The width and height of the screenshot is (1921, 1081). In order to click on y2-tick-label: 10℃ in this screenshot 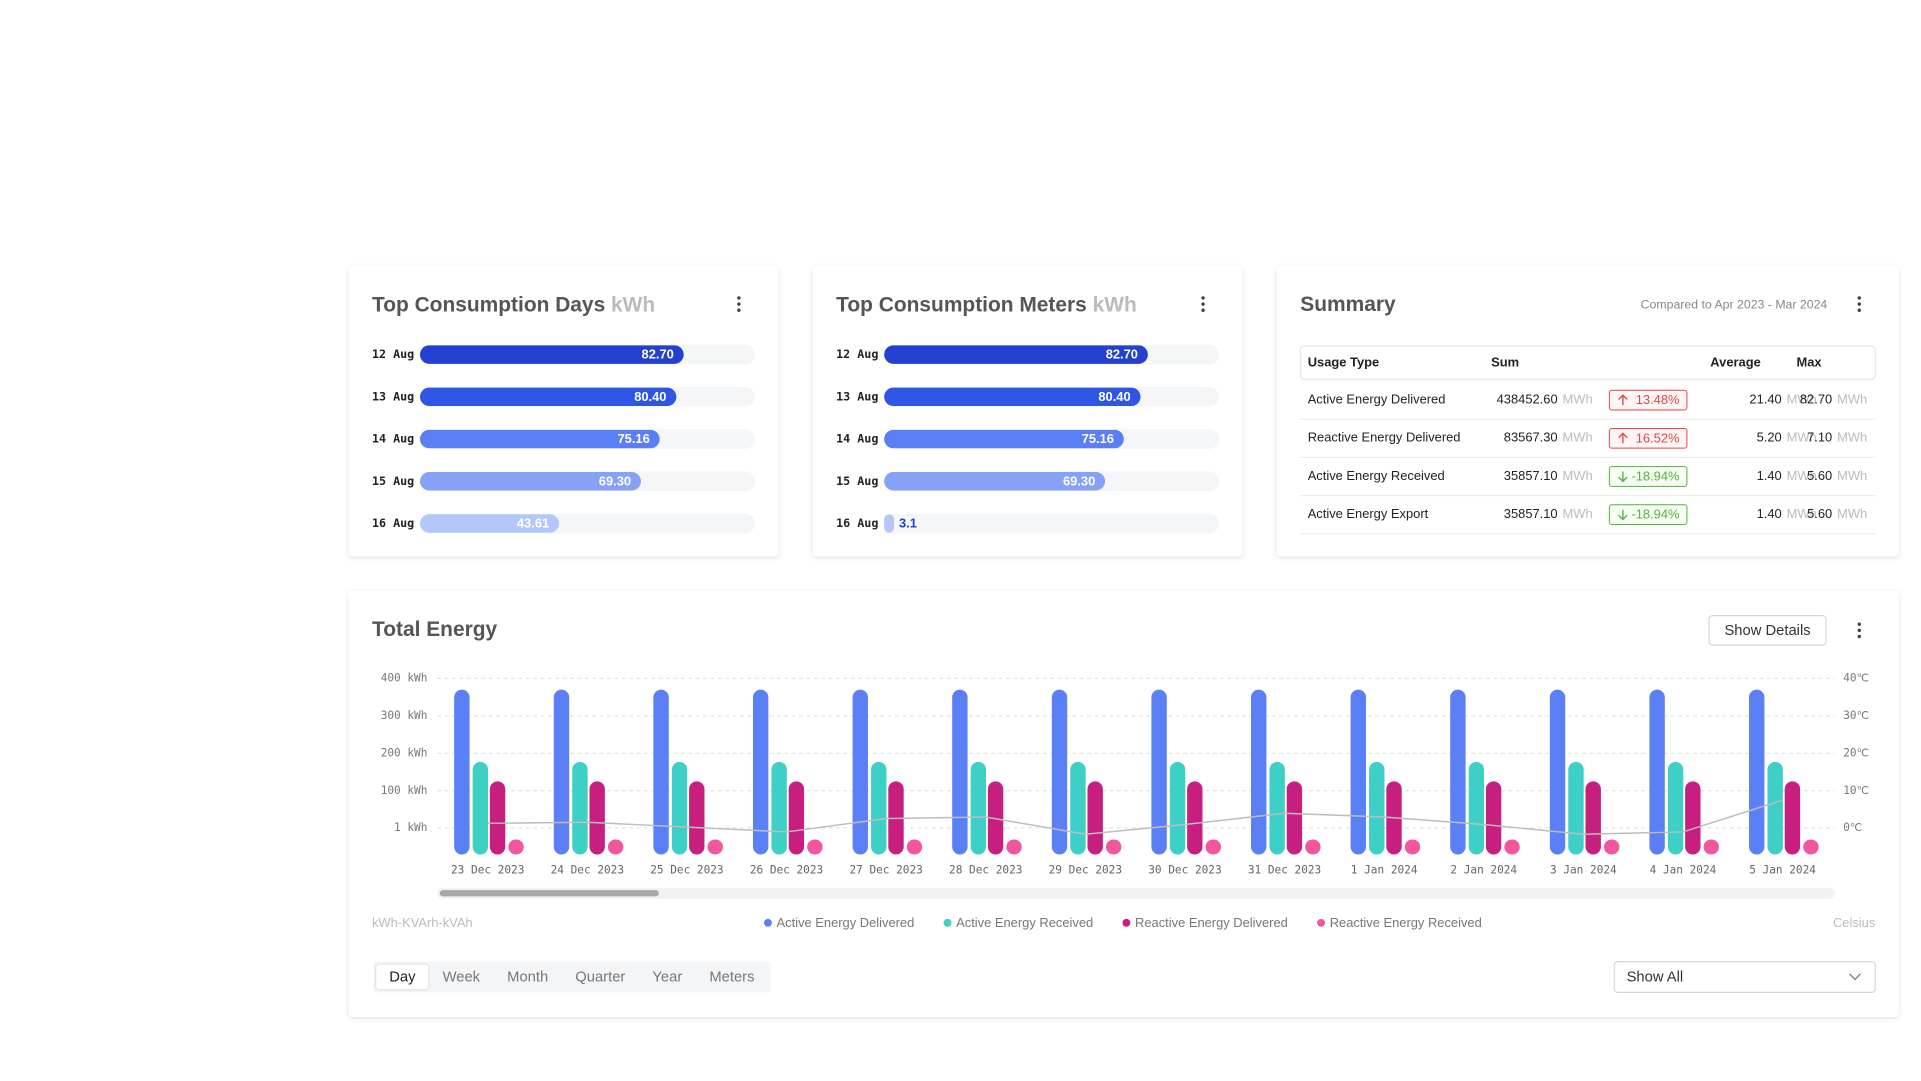, I will do `click(1856, 790)`.